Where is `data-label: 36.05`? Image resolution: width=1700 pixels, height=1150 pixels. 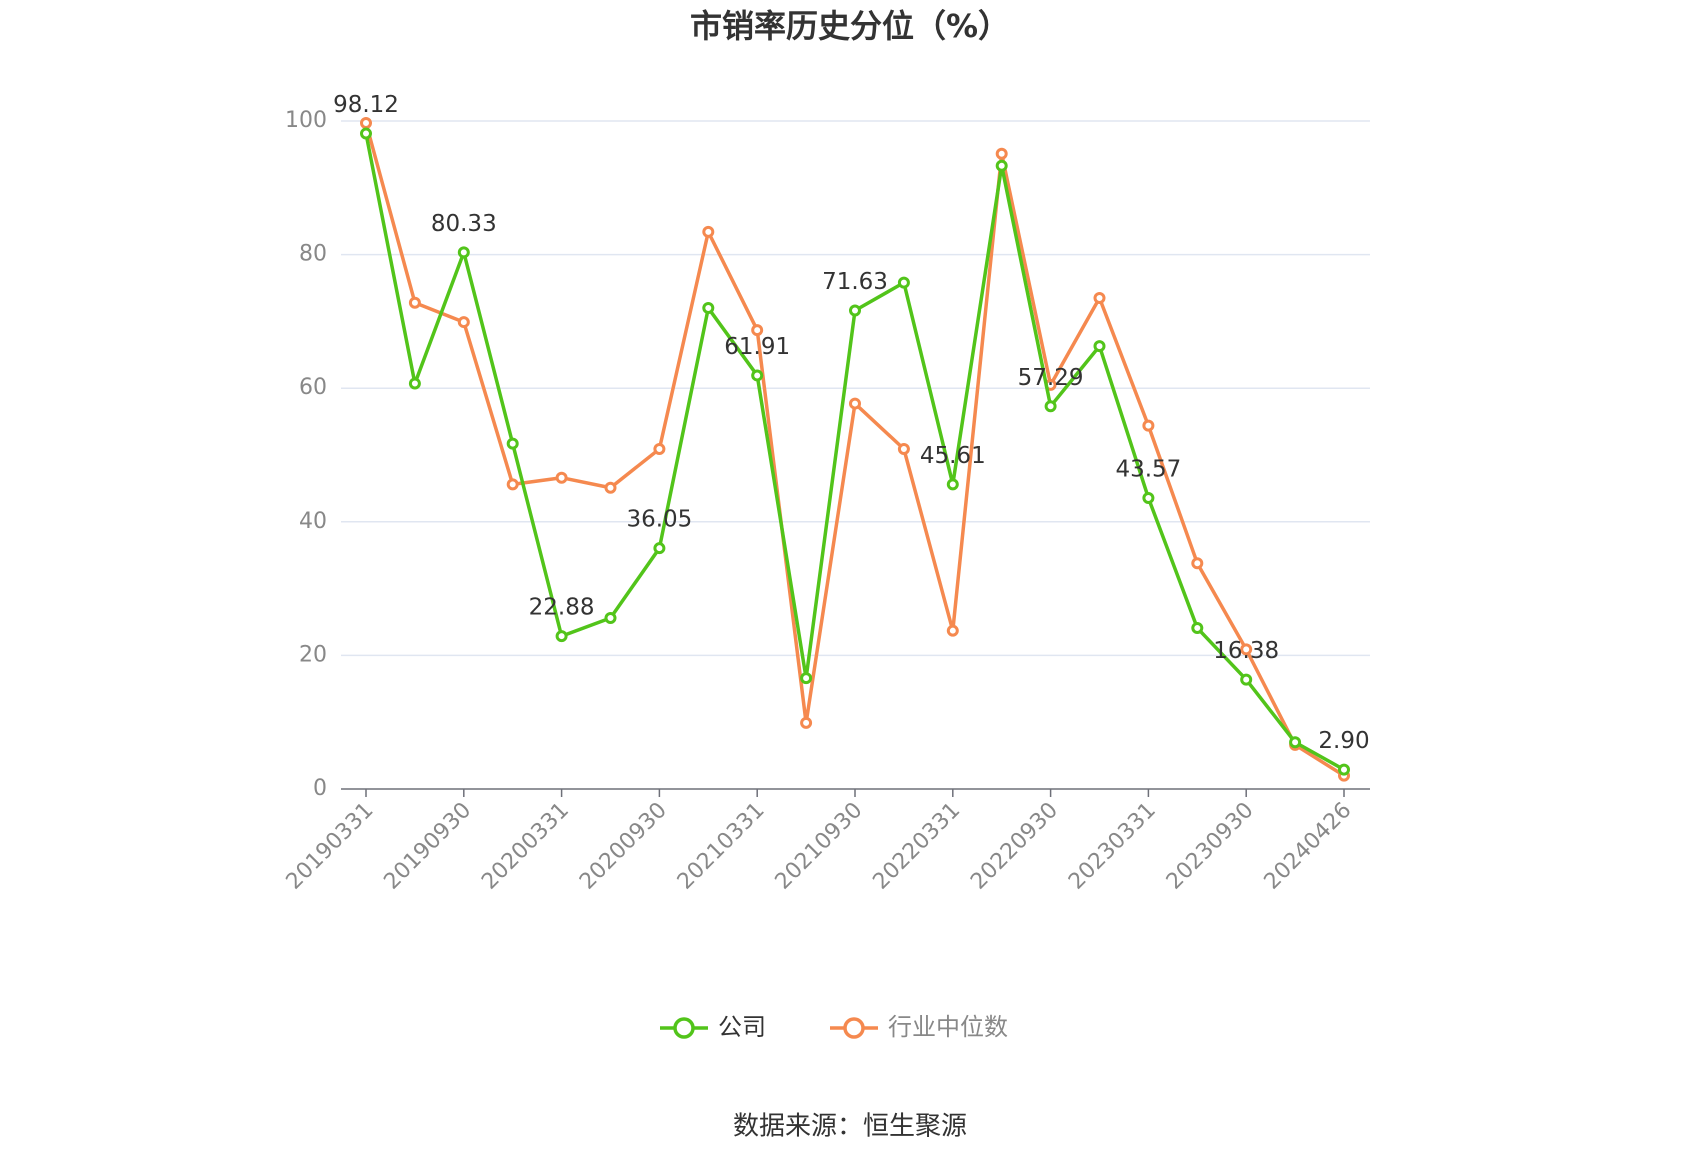 data-label: 36.05 is located at coordinates (659, 520).